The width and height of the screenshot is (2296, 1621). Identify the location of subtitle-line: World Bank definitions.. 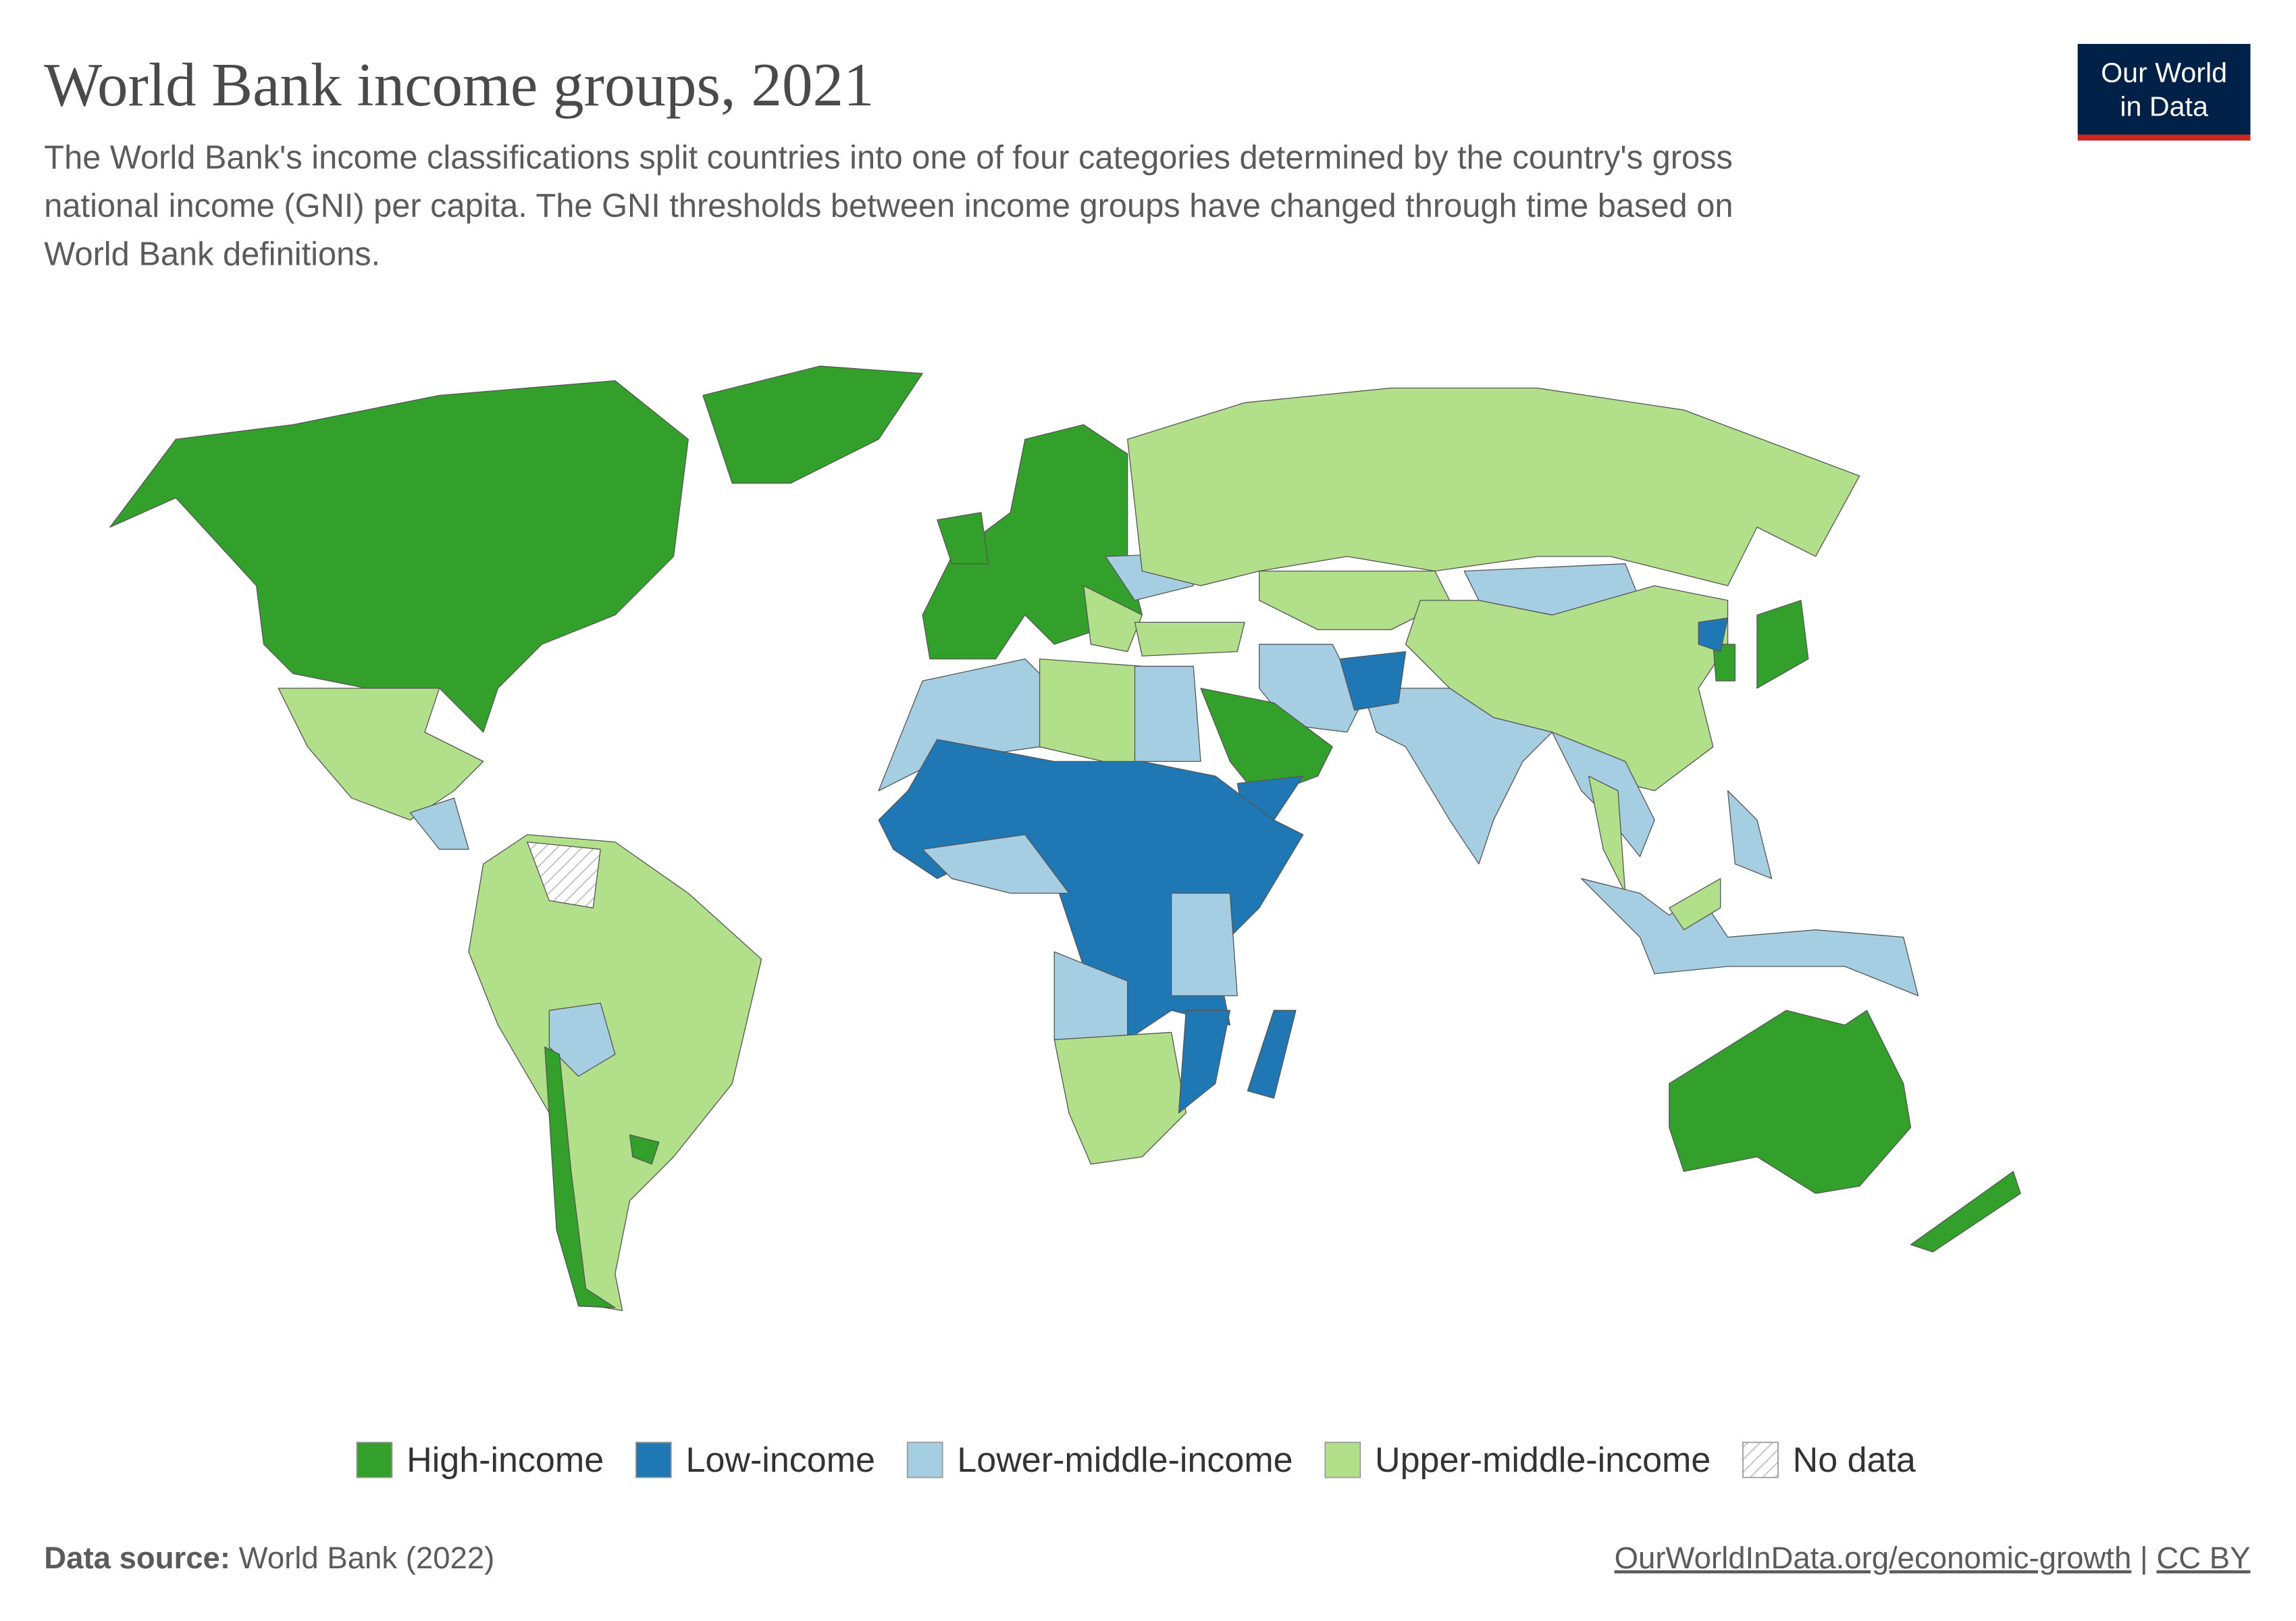
(212, 254).